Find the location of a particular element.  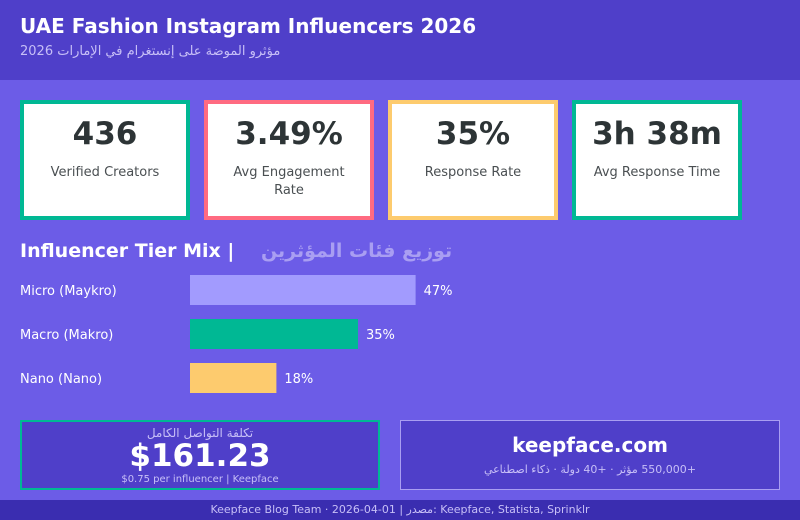

tier-category-label: Nano (Nano) is located at coordinates (61, 379).